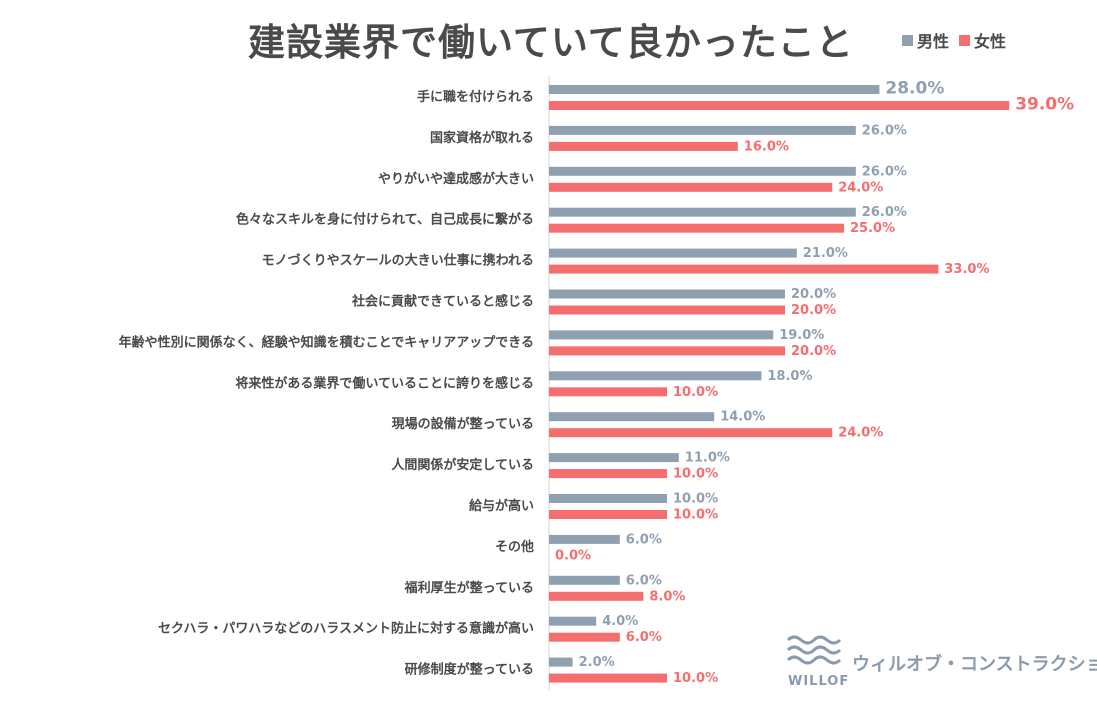  What do you see at coordinates (966, 269) in the screenshot?
I see `value-label-female: 33.0%` at bounding box center [966, 269].